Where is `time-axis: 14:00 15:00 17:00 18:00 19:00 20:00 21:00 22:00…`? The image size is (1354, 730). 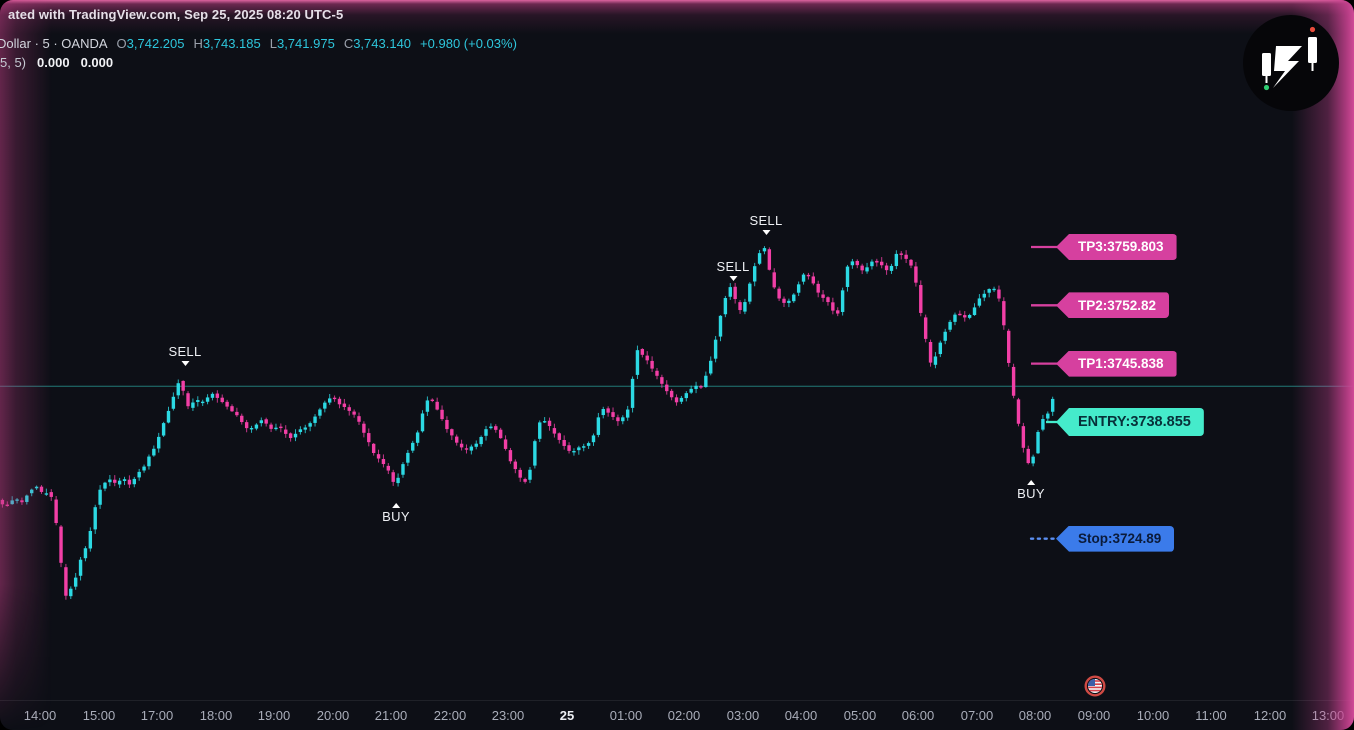 time-axis: 14:00 15:00 17:00 18:00 19:00 20:00 21:00 22:00… is located at coordinates (677, 715).